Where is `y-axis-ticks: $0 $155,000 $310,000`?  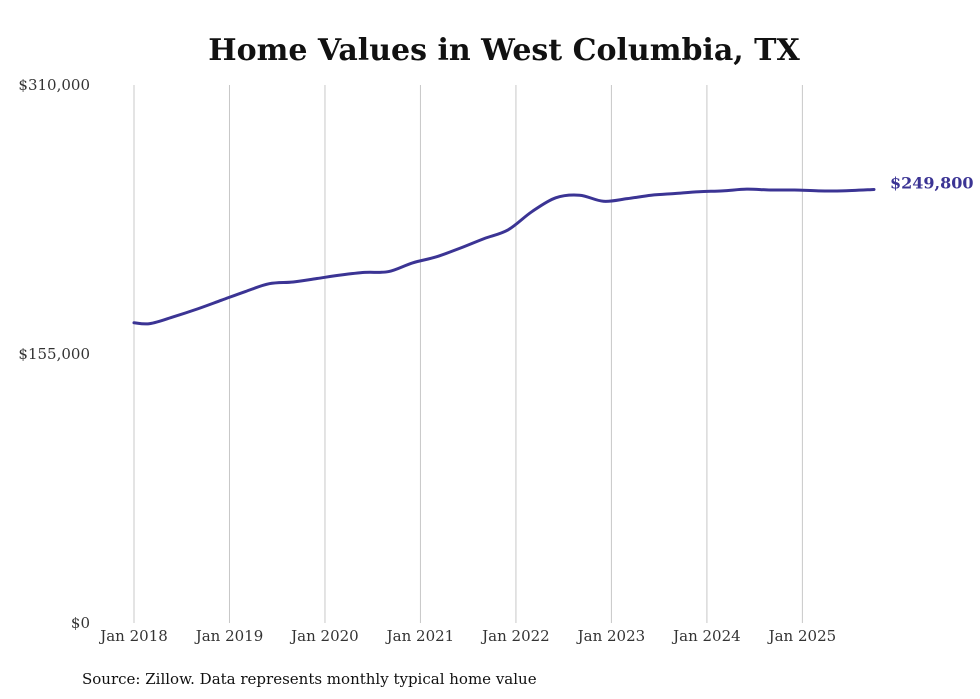
y-axis-ticks: $0 $155,000 $310,000 is located at coordinates (54, 354).